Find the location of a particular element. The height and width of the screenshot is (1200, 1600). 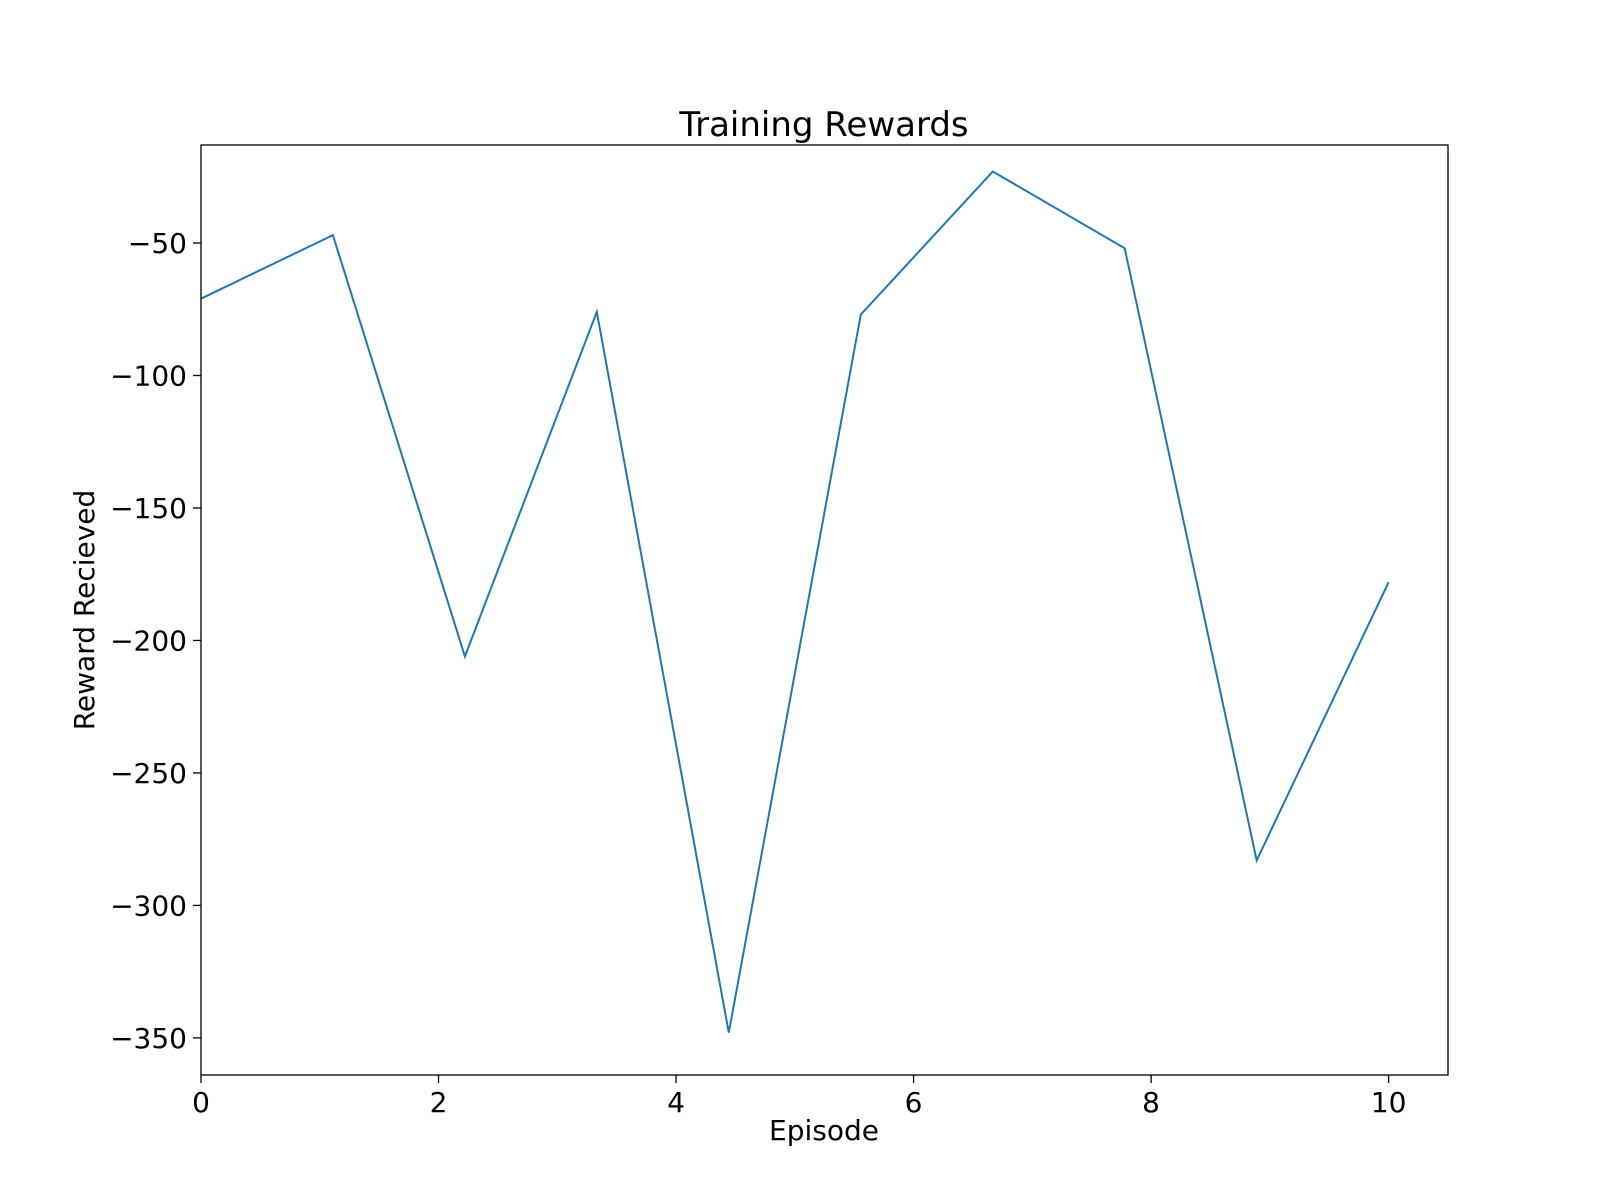

x-tick-label: 10 is located at coordinates (1389, 1102).